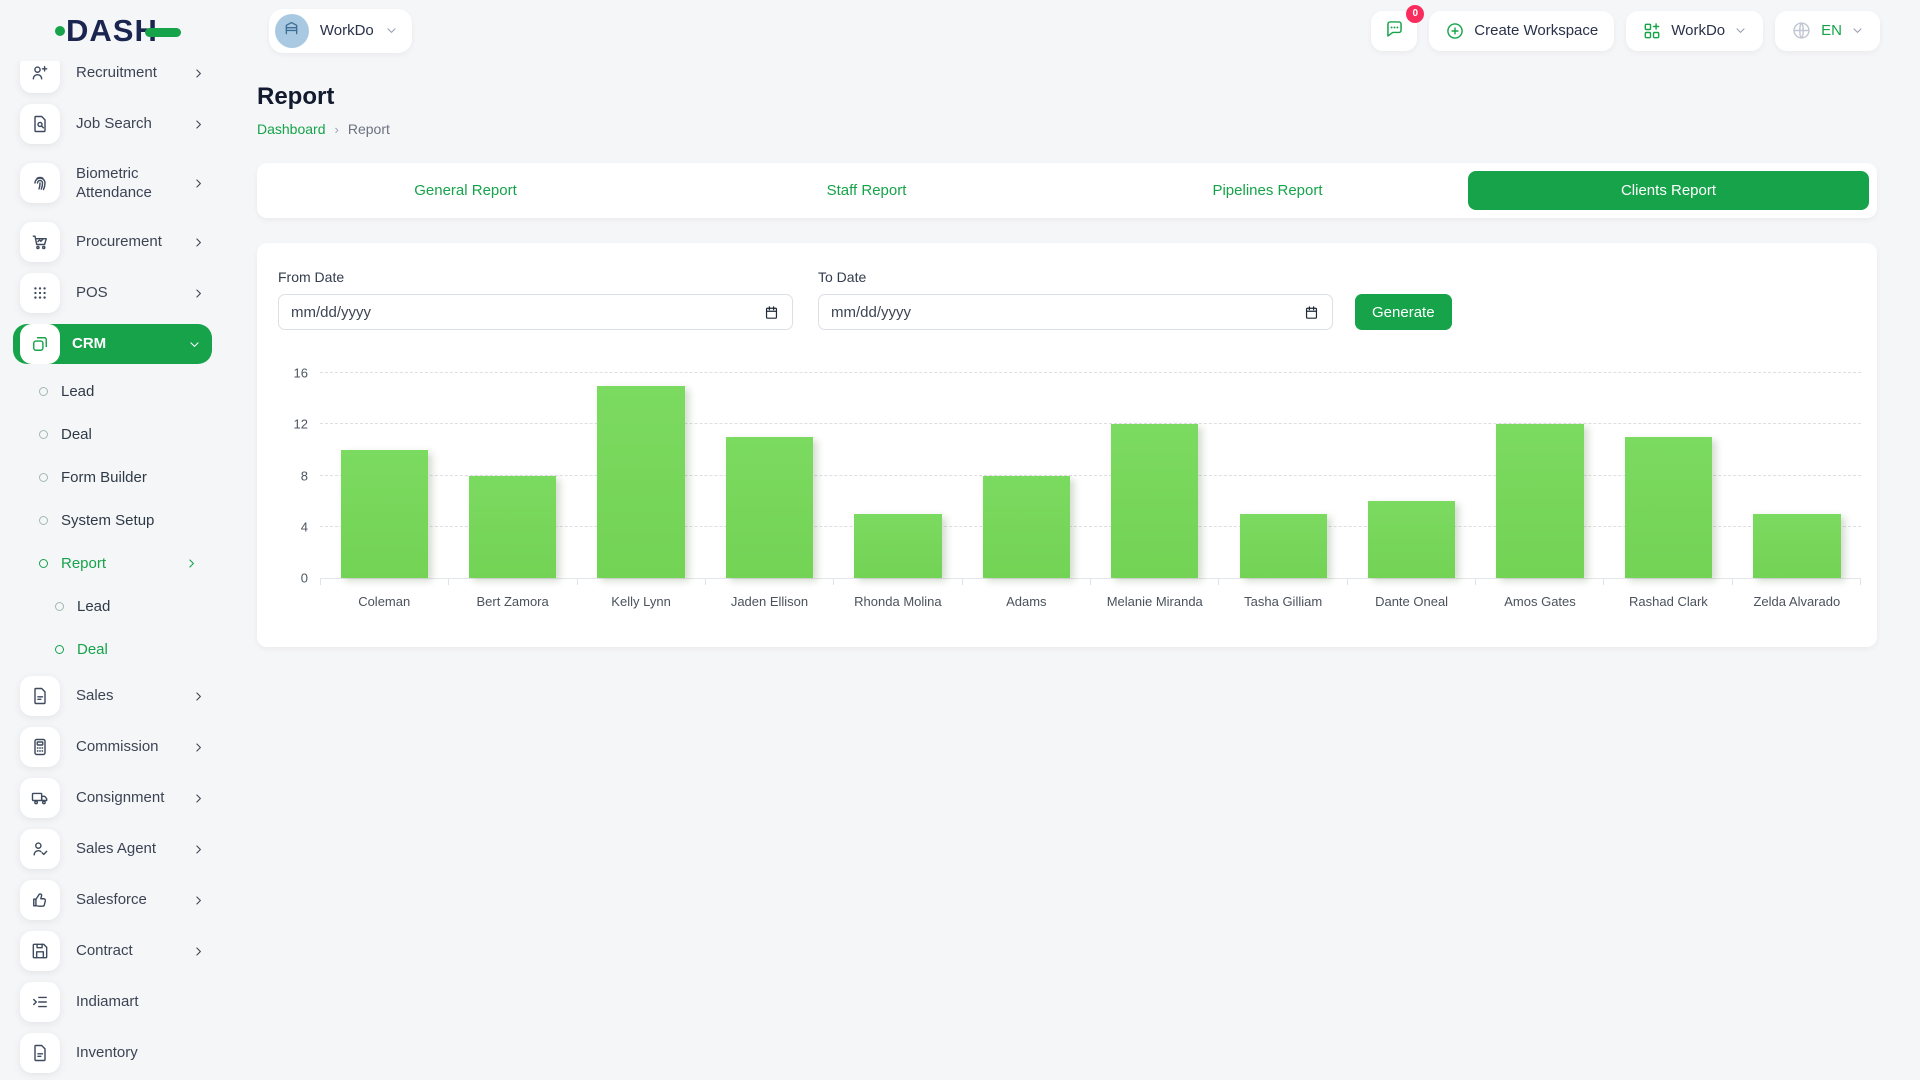  I want to click on copy-icon, so click(40, 344).